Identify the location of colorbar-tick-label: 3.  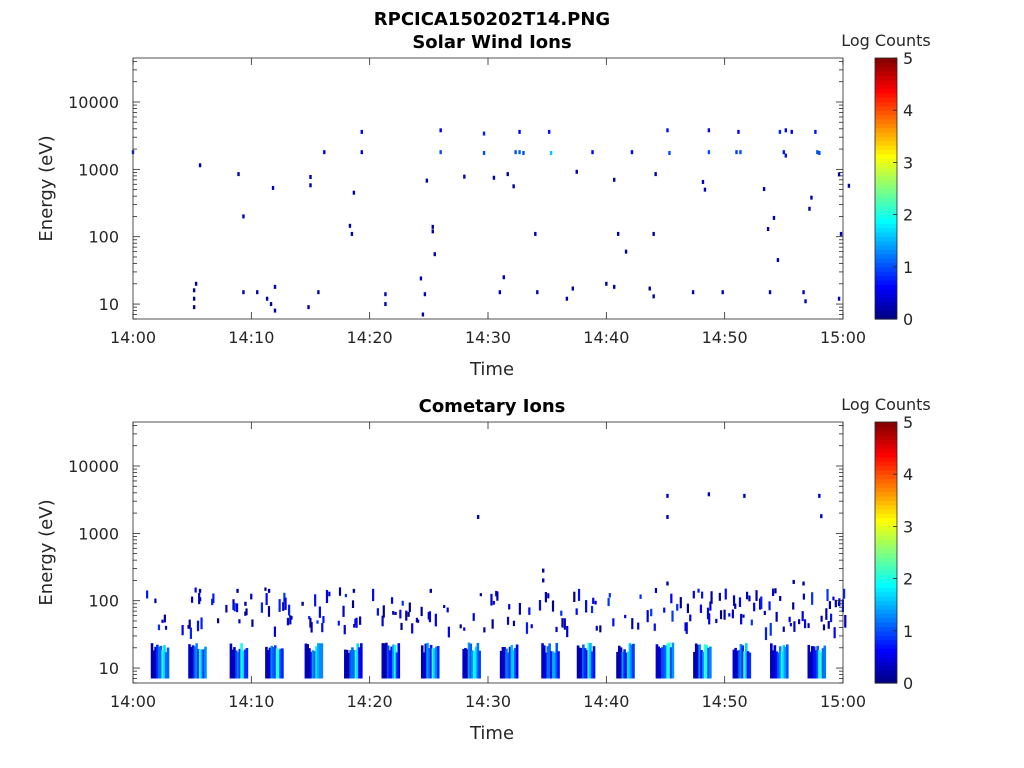
(908, 526).